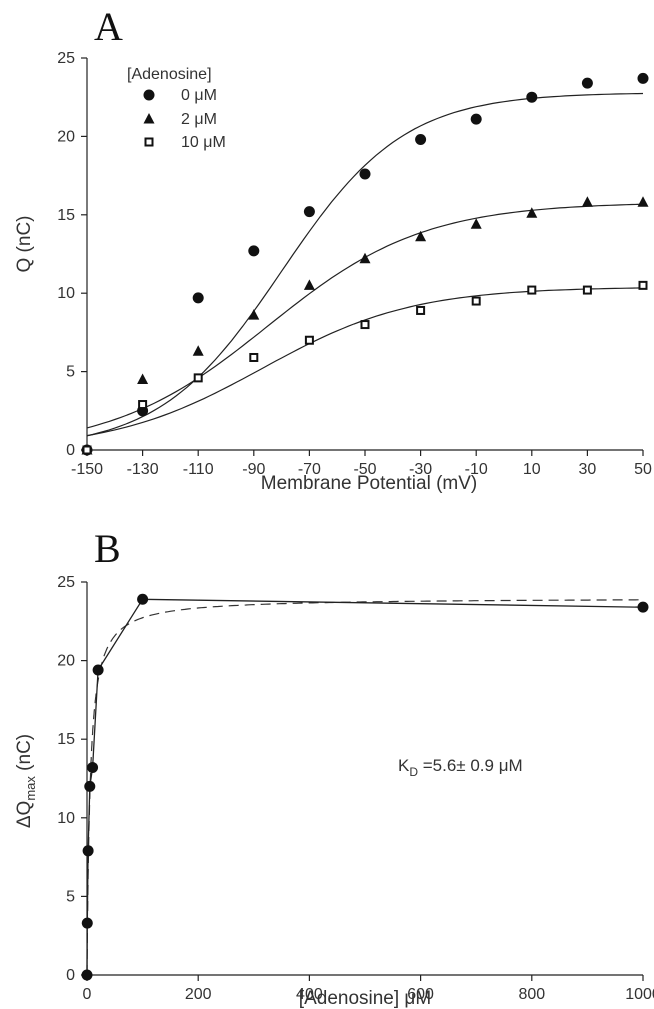 Image resolution: width=654 pixels, height=1009 pixels. Describe the element at coordinates (643, 469) in the screenshot. I see `x-tick-label: 50` at that location.